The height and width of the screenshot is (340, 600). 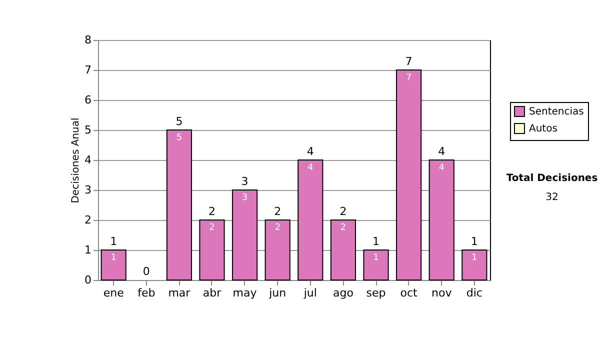 What do you see at coordinates (212, 293) in the screenshot?
I see `x-tick-label: abr` at bounding box center [212, 293].